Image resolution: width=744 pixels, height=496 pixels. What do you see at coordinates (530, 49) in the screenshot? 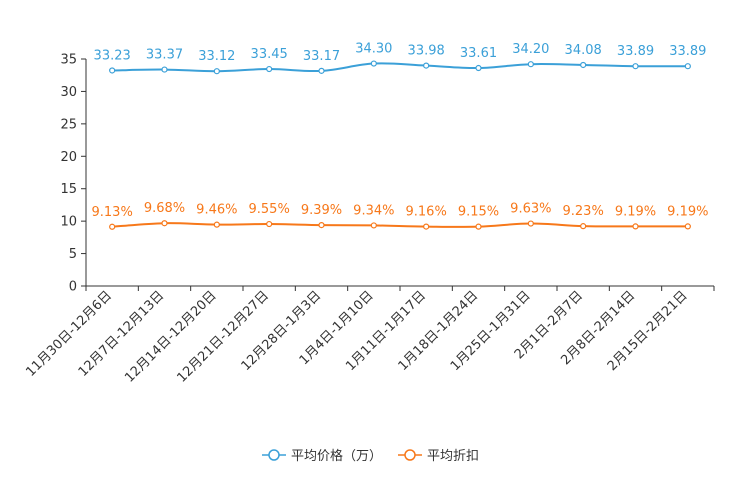
I see `data-label: 34.20` at bounding box center [530, 49].